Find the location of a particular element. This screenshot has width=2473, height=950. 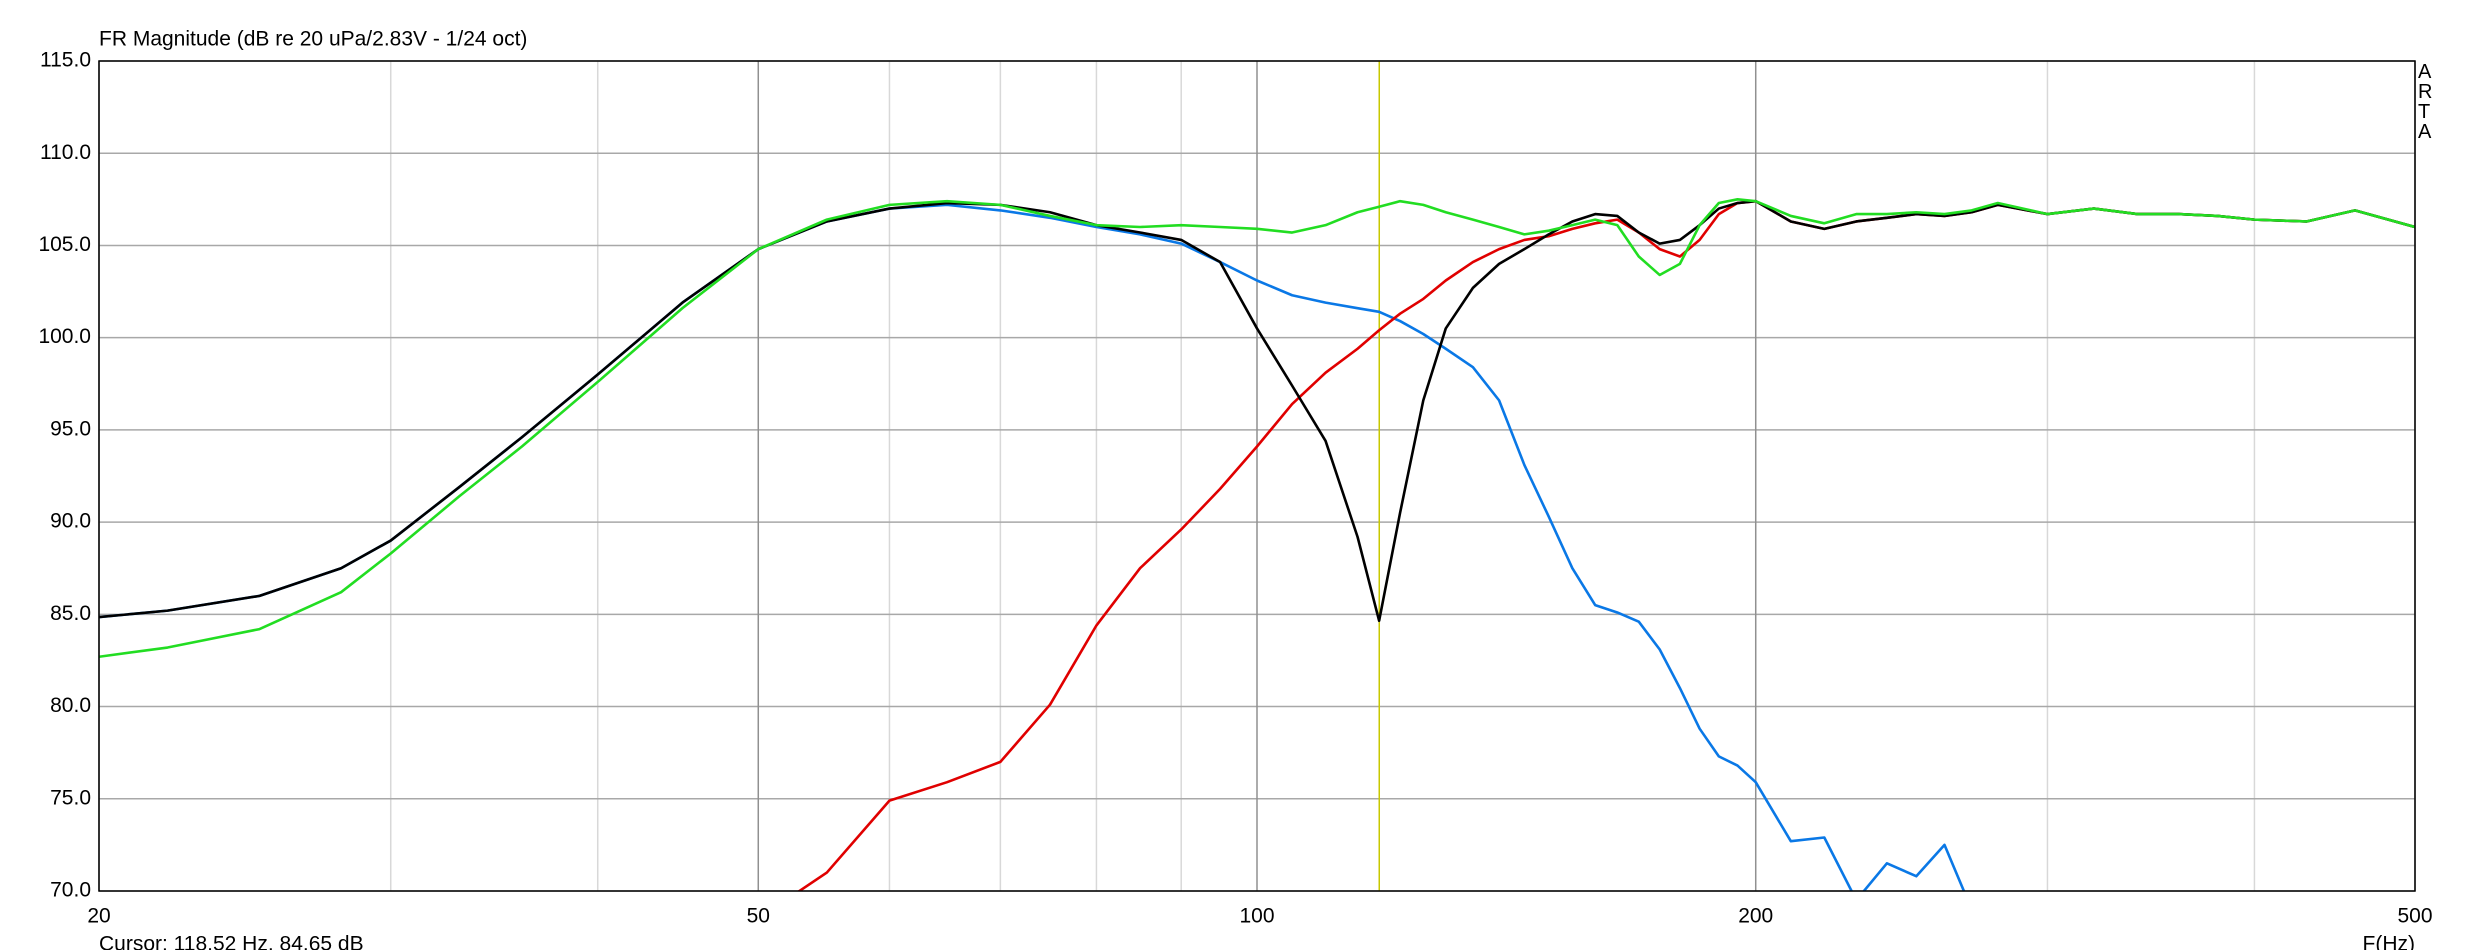

x-axis-label: F(Hz) is located at coordinates (2389, 941).